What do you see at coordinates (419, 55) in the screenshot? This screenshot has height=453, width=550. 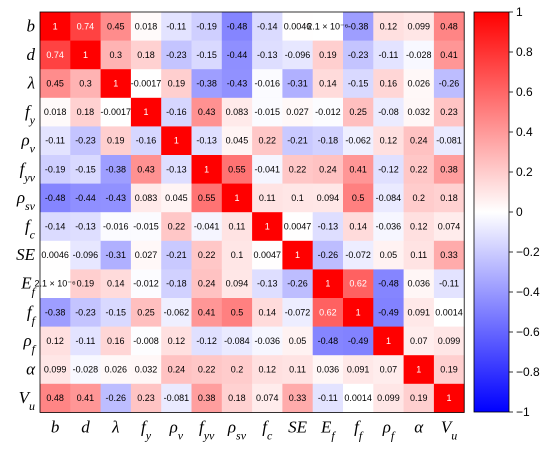 I see `cell-value-label: -0.028` at bounding box center [419, 55].